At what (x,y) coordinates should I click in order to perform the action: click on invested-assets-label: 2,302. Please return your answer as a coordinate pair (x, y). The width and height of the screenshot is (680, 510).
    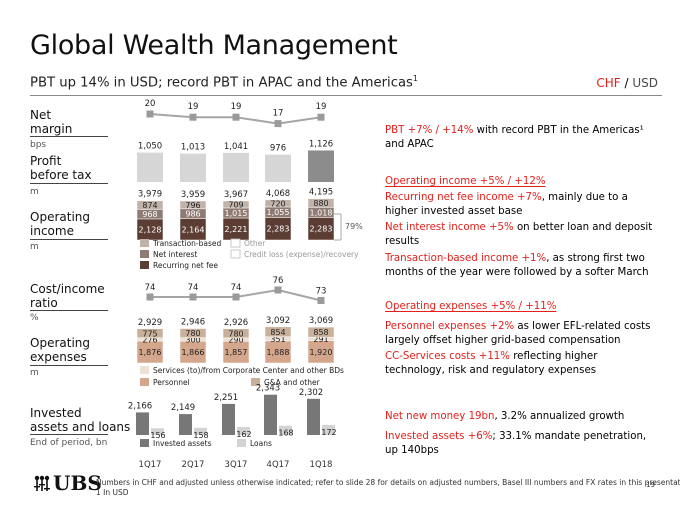
    Looking at the image, I should click on (311, 393).